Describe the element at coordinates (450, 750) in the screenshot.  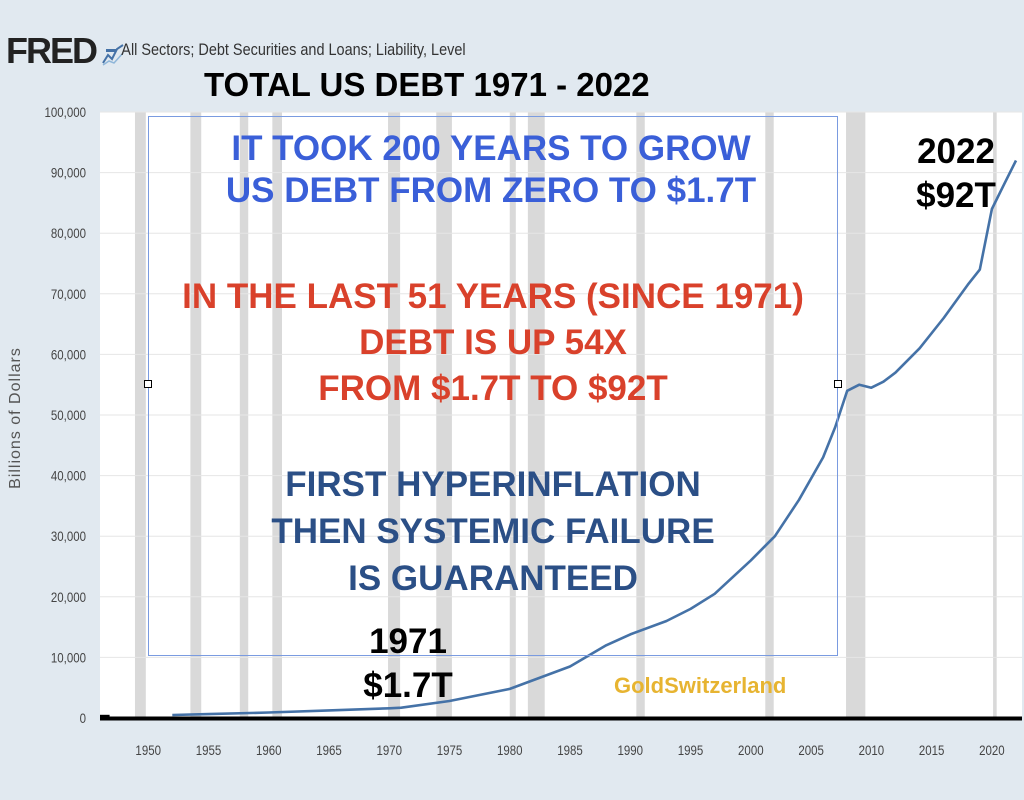
I see `x-tick-label: 1975` at that location.